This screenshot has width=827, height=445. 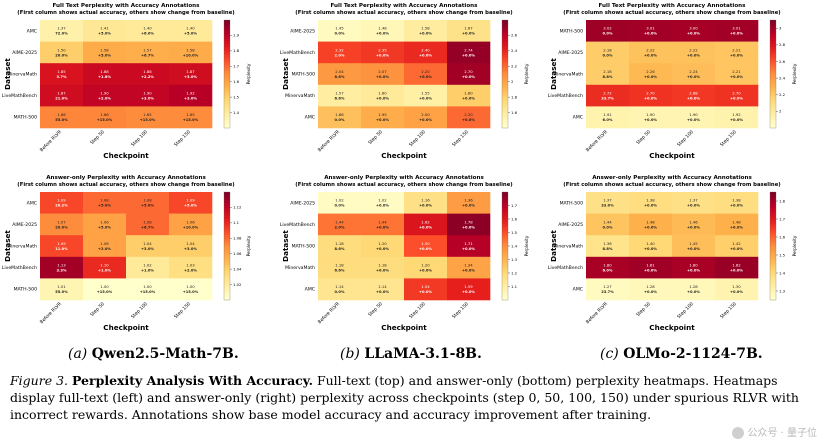 What do you see at coordinates (736, 93) in the screenshot?
I see `cell-value-label: 2.70` at bounding box center [736, 93].